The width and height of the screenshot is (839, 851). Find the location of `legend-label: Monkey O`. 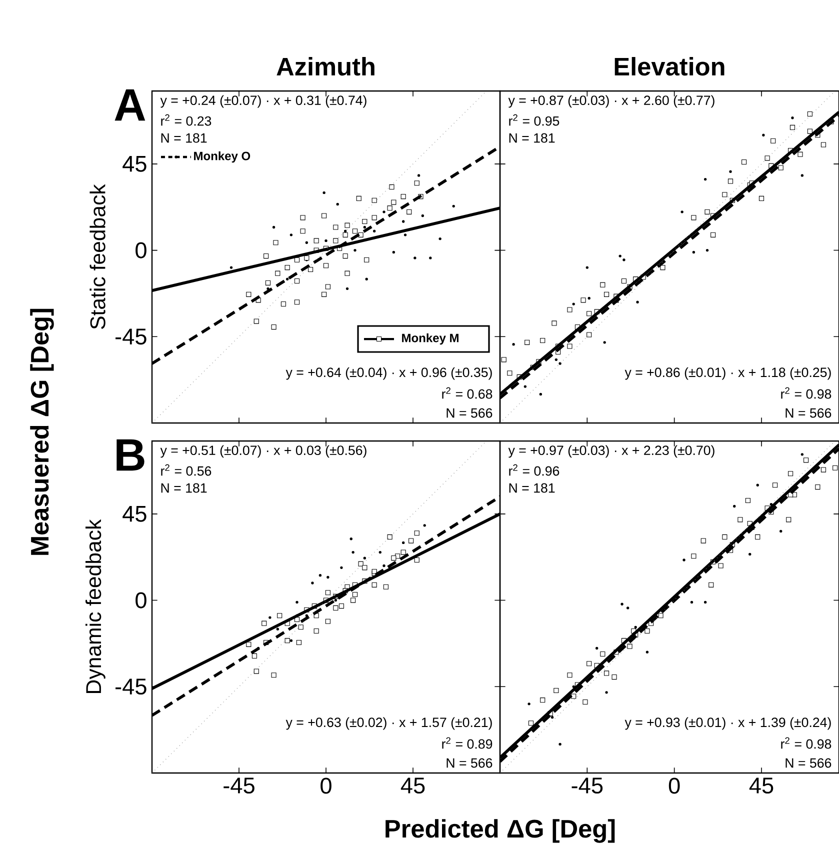

legend-label: Monkey O is located at coordinates (222, 157).